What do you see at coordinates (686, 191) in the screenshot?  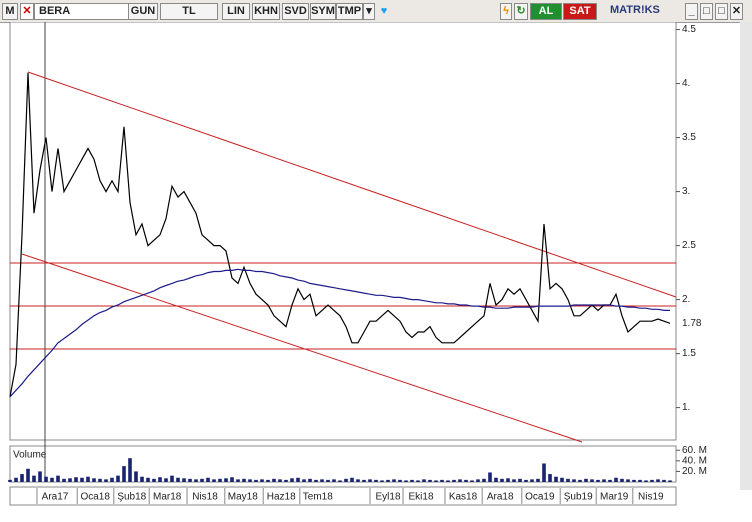 I see `y-tick-label: 3.` at bounding box center [686, 191].